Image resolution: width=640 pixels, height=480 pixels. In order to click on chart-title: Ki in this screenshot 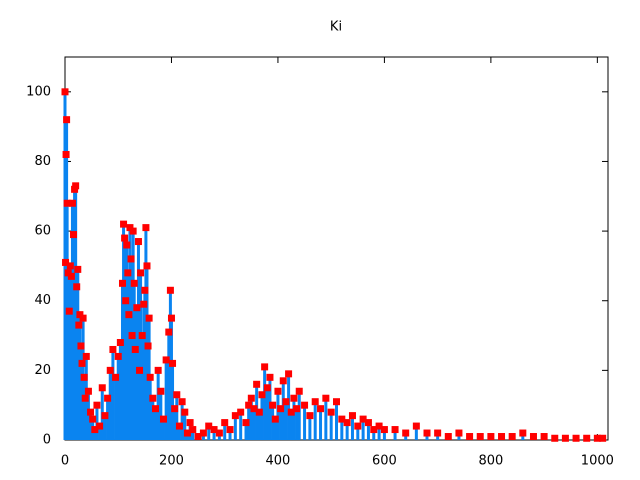, I will do `click(336, 27)`.